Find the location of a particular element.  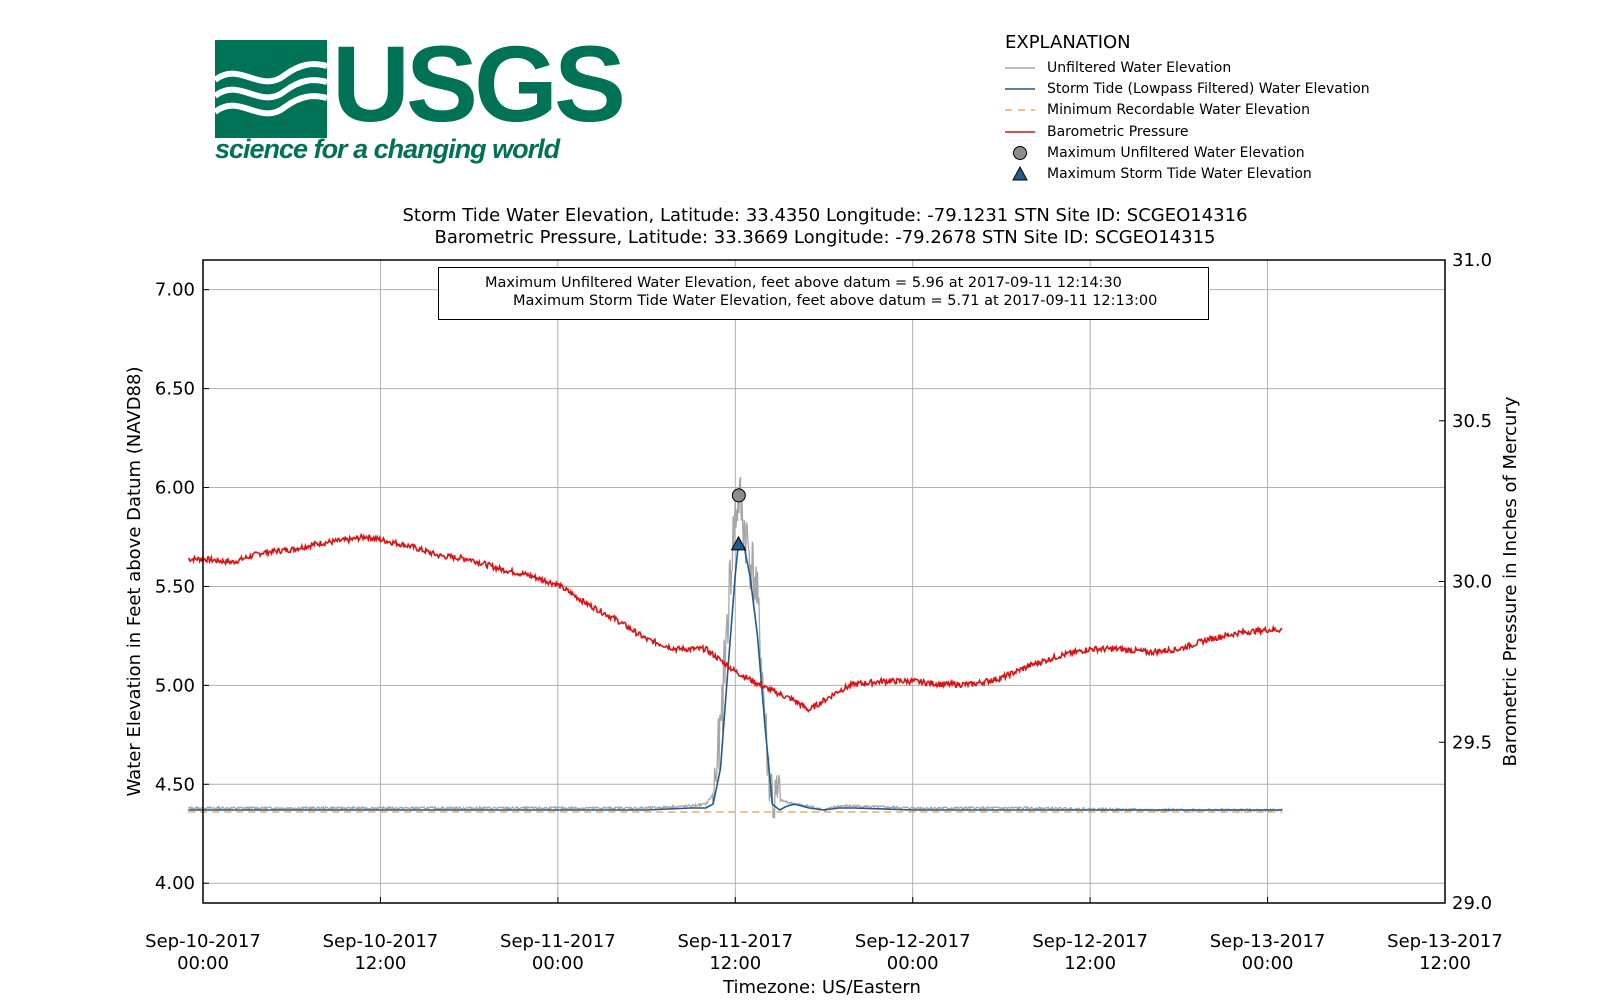

max-unfiltered-marker is located at coordinates (738, 495).